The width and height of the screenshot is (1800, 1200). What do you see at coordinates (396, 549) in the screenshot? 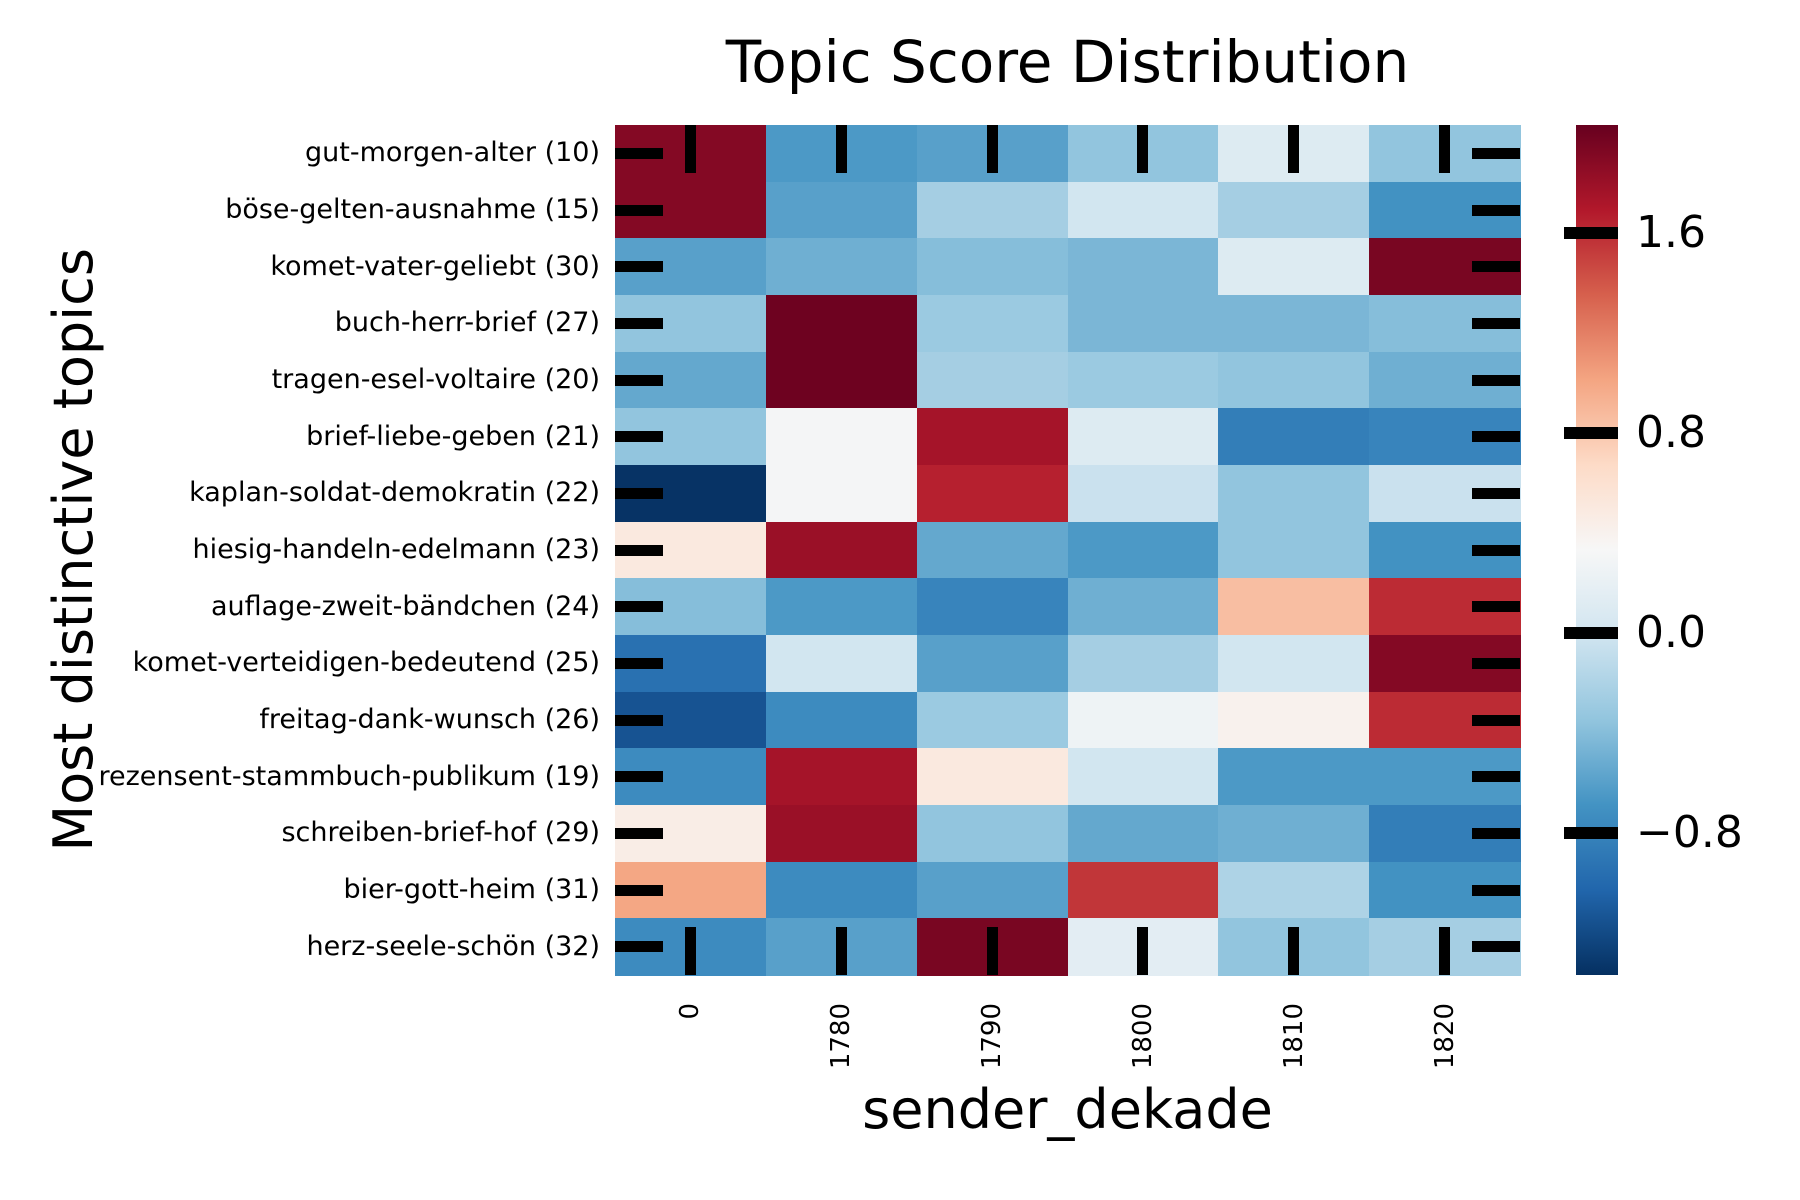
I see `y-tick-label: hiesig-handeln-edelmann (23)` at bounding box center [396, 549].